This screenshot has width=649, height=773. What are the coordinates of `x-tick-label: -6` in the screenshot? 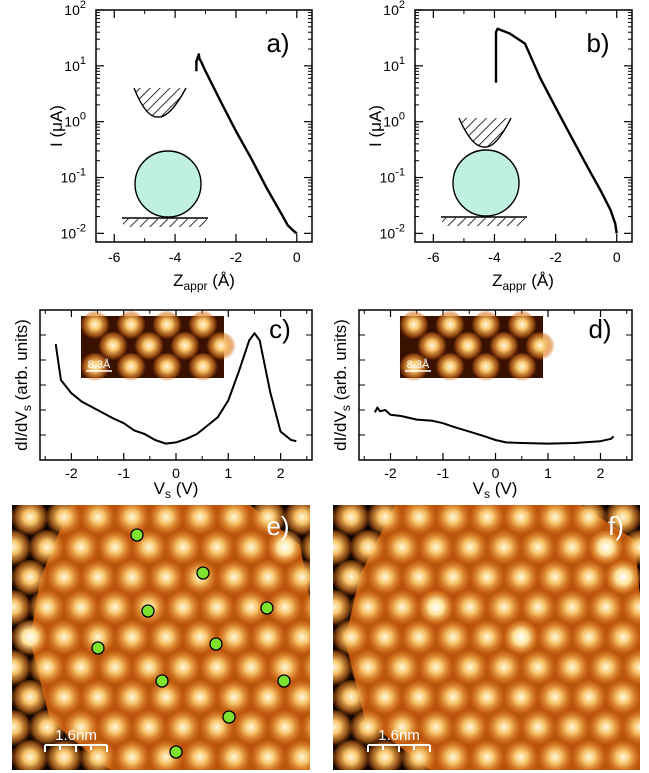 It's located at (433, 257).